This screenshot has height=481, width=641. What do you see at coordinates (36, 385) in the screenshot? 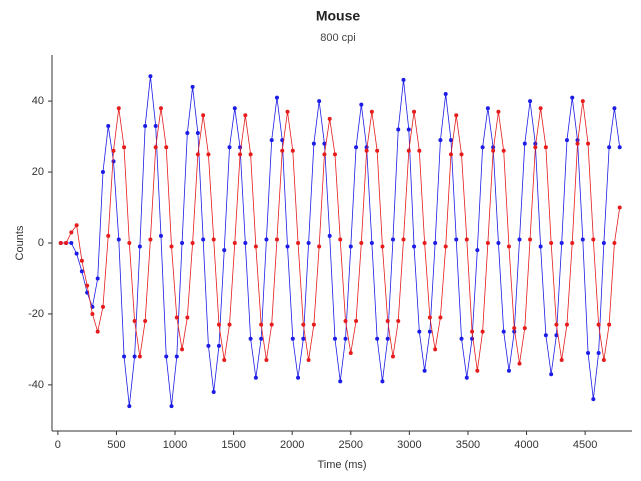
I see `y-tick-label: -40` at bounding box center [36, 385].